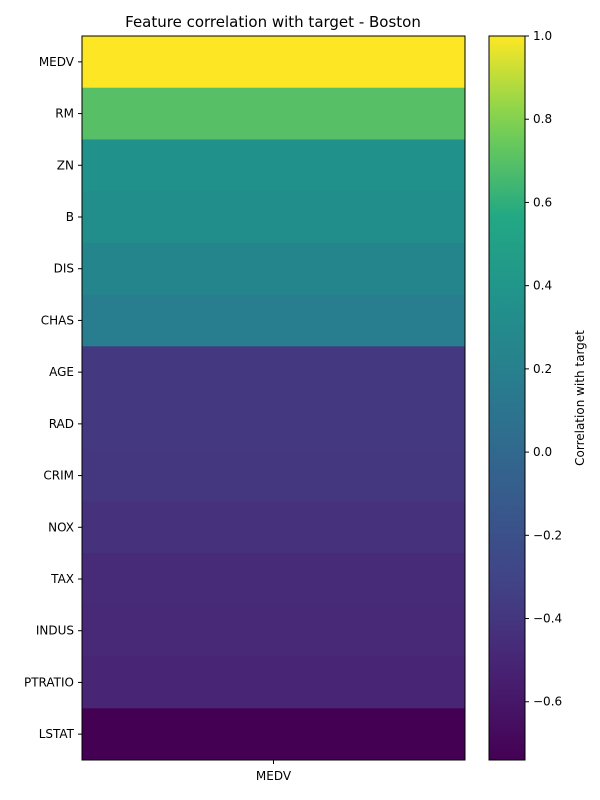 Image resolution: width=600 pixels, height=800 pixels. I want to click on row-tick-label: DIS, so click(64, 269).